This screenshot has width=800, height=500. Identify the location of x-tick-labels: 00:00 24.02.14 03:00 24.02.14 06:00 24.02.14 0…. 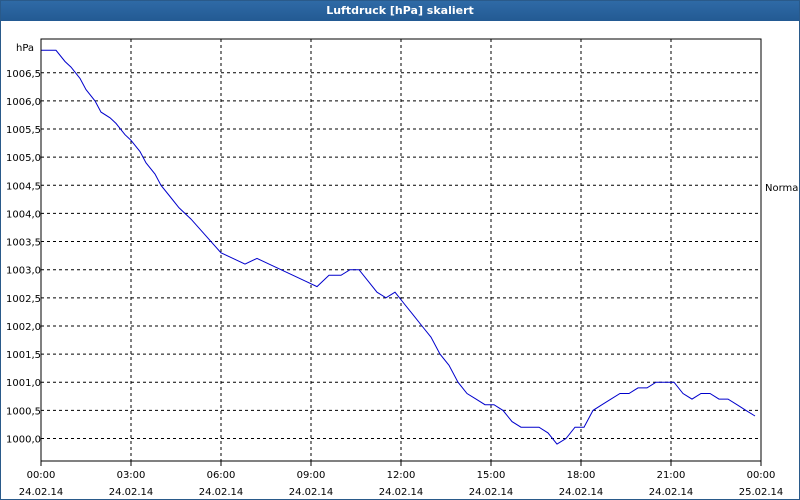
(401, 479).